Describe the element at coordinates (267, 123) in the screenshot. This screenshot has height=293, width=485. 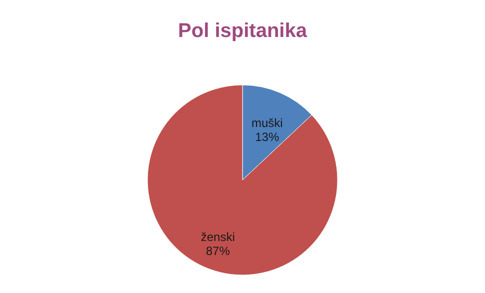
I see `slice-label: muški` at that location.